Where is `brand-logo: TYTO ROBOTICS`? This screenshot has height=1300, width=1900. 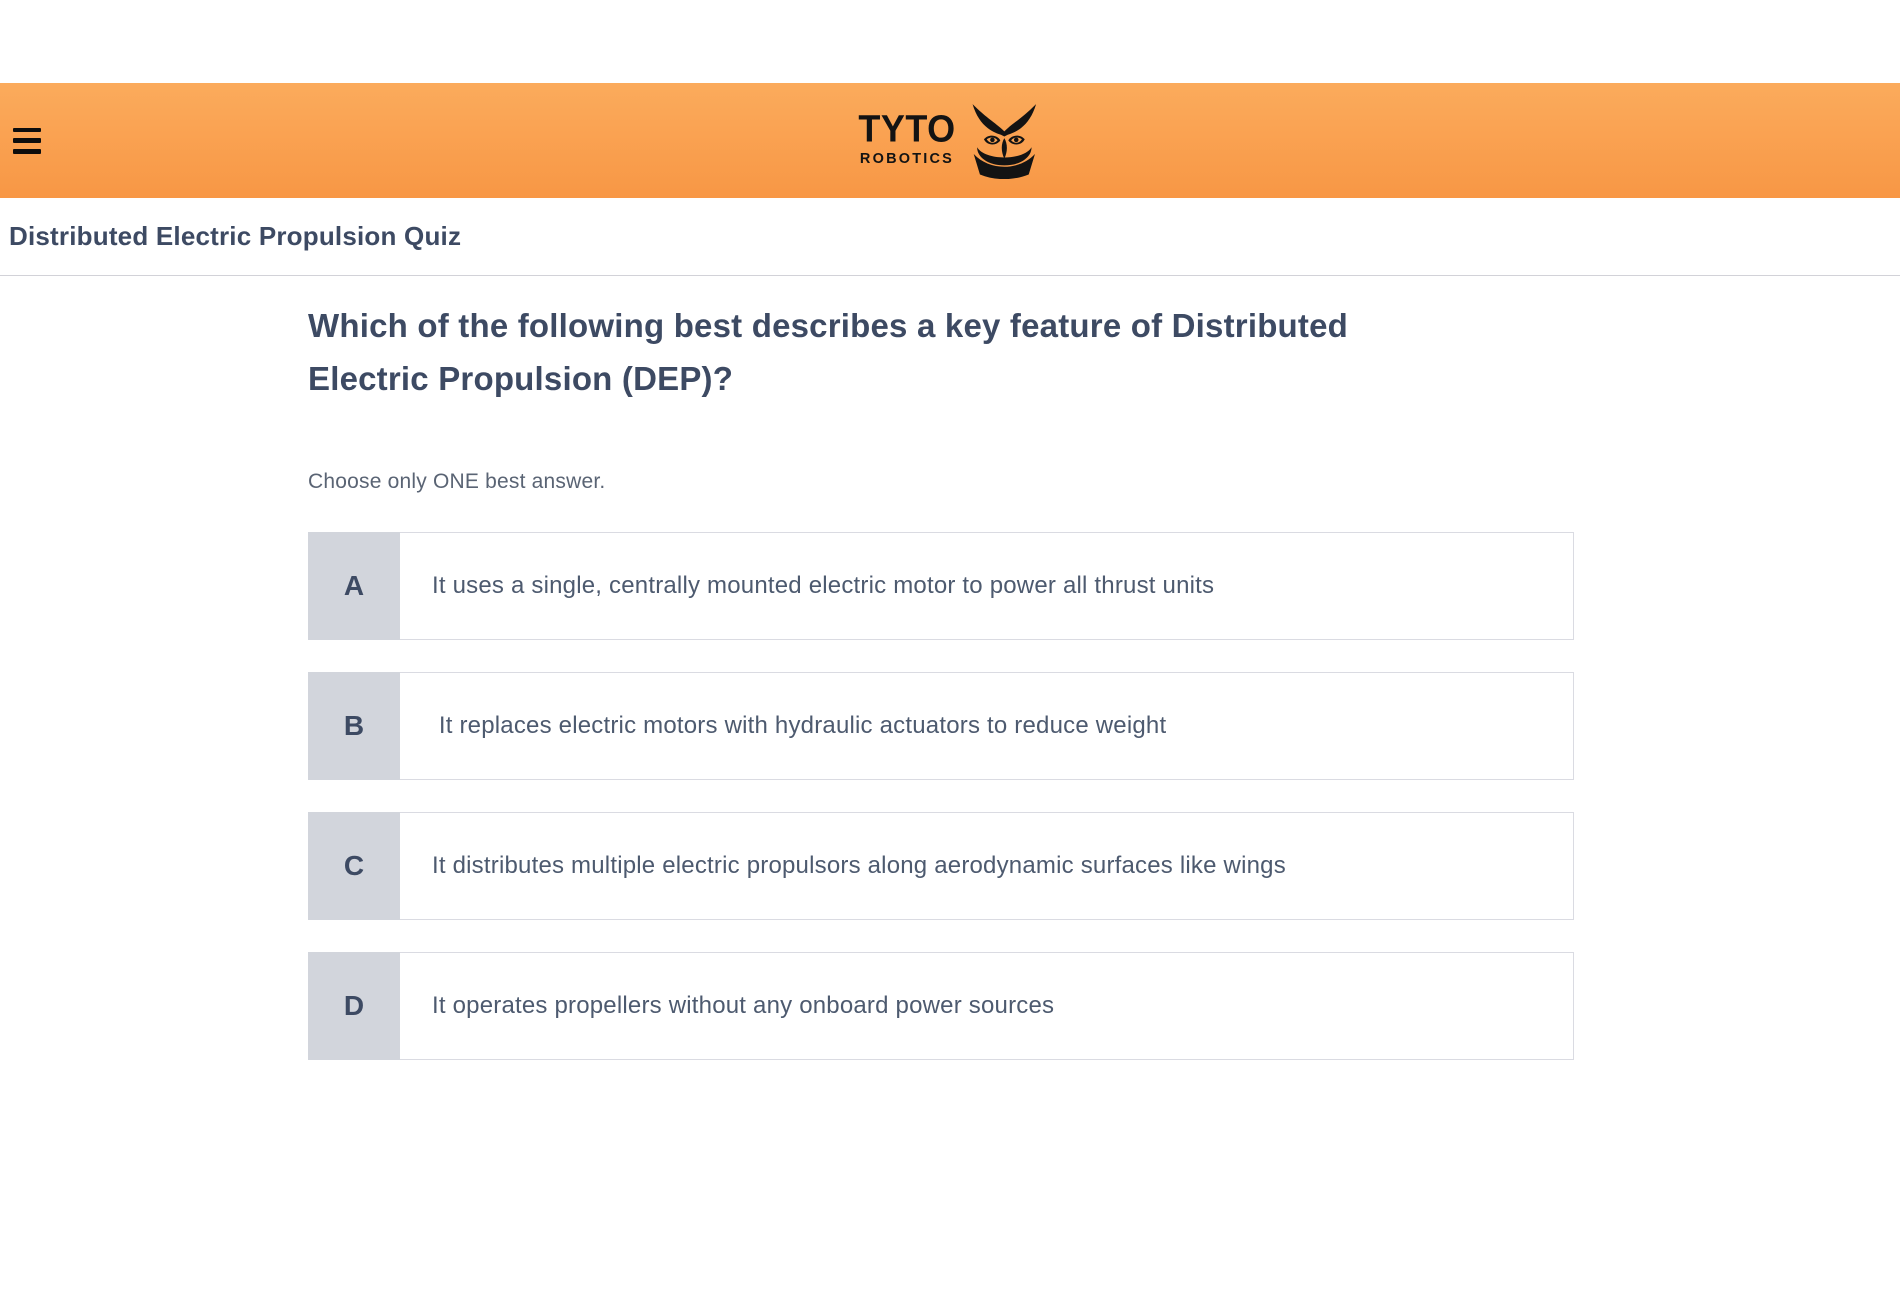 brand-logo: TYTO ROBOTICS is located at coordinates (949, 141).